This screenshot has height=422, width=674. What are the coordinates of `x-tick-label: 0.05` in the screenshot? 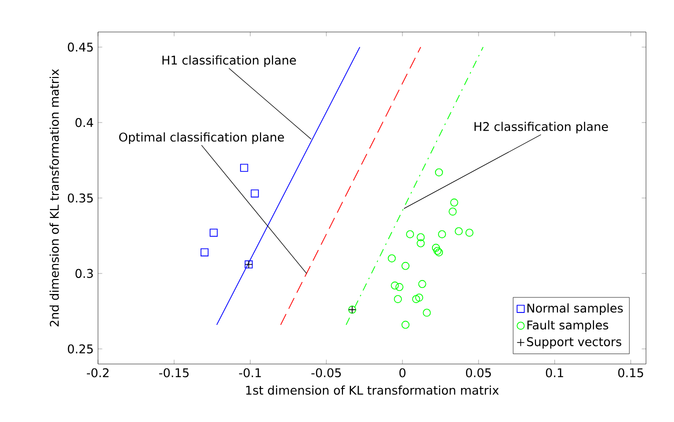 It's located at (478, 373).